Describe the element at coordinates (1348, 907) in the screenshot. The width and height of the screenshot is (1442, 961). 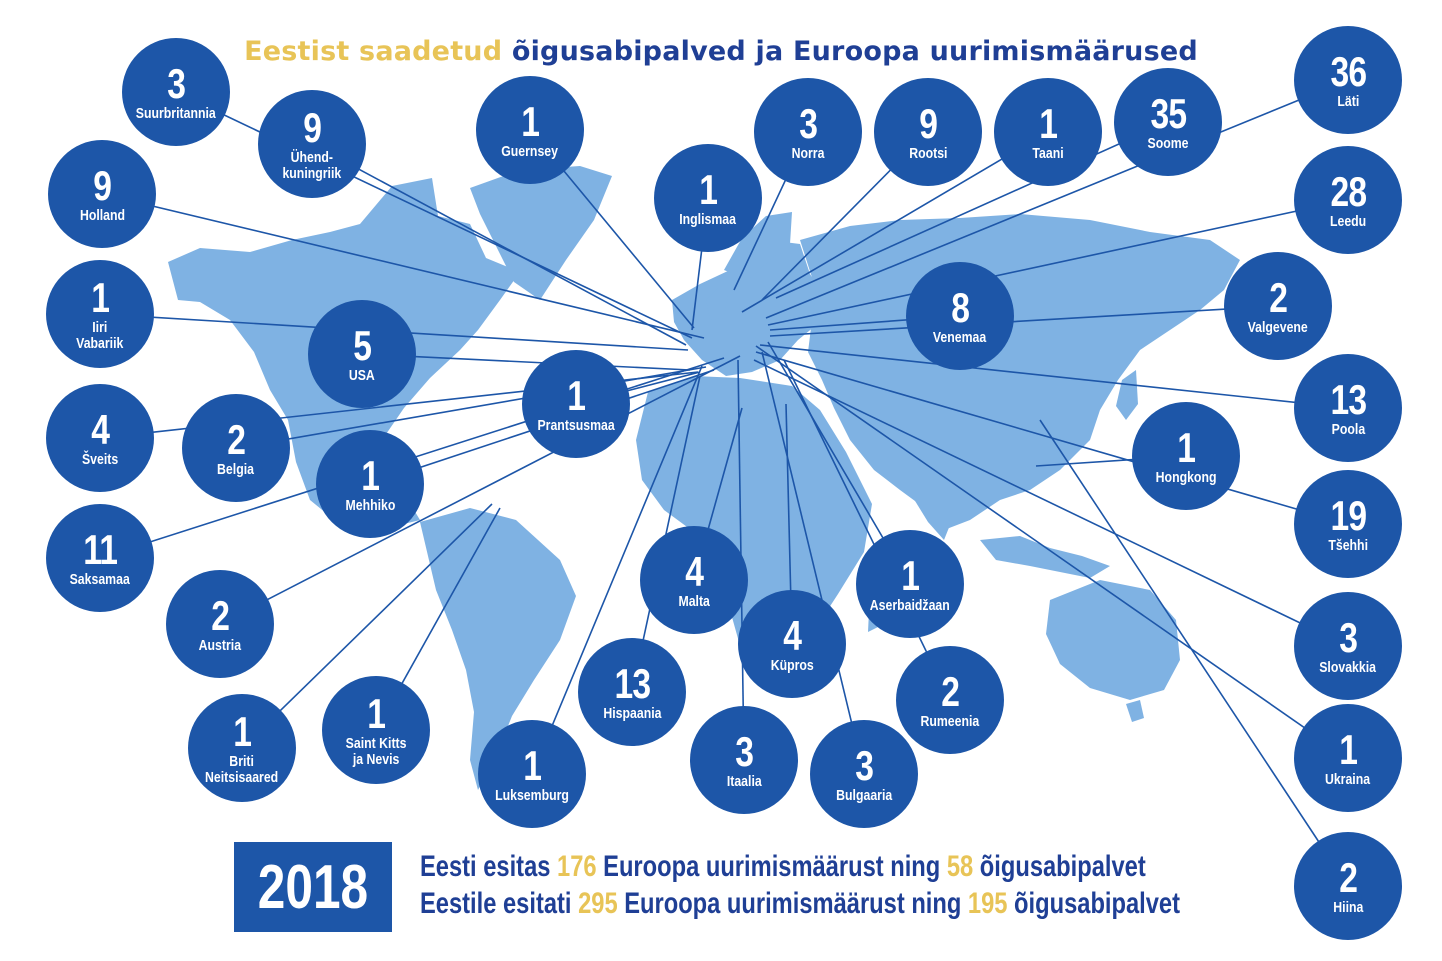
I see `country-name: Hiina` at that location.